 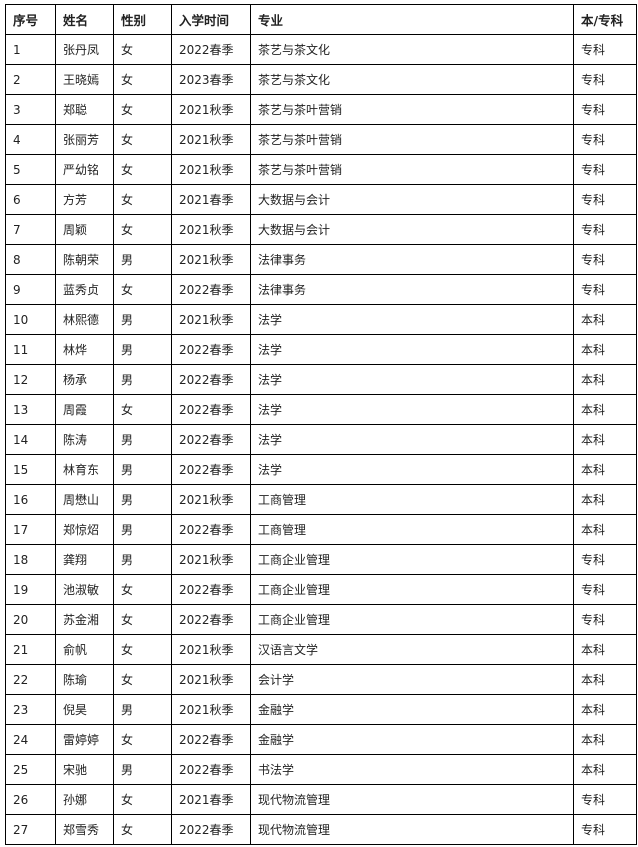 I want to click on table-row: 6 方芳女 2021春季 大数据与会计 专科, so click(x=321, y=199).